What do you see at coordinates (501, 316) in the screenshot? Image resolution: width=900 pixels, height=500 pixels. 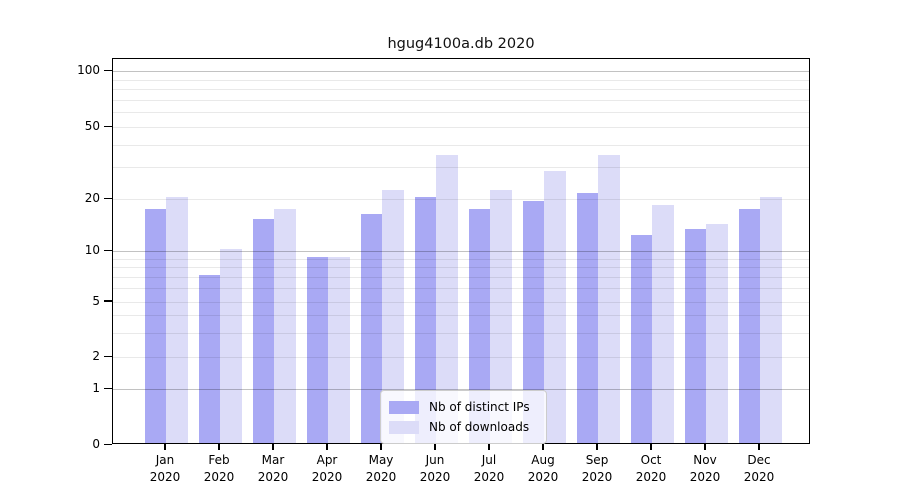 I see `bar-jul-downloads` at bounding box center [501, 316].